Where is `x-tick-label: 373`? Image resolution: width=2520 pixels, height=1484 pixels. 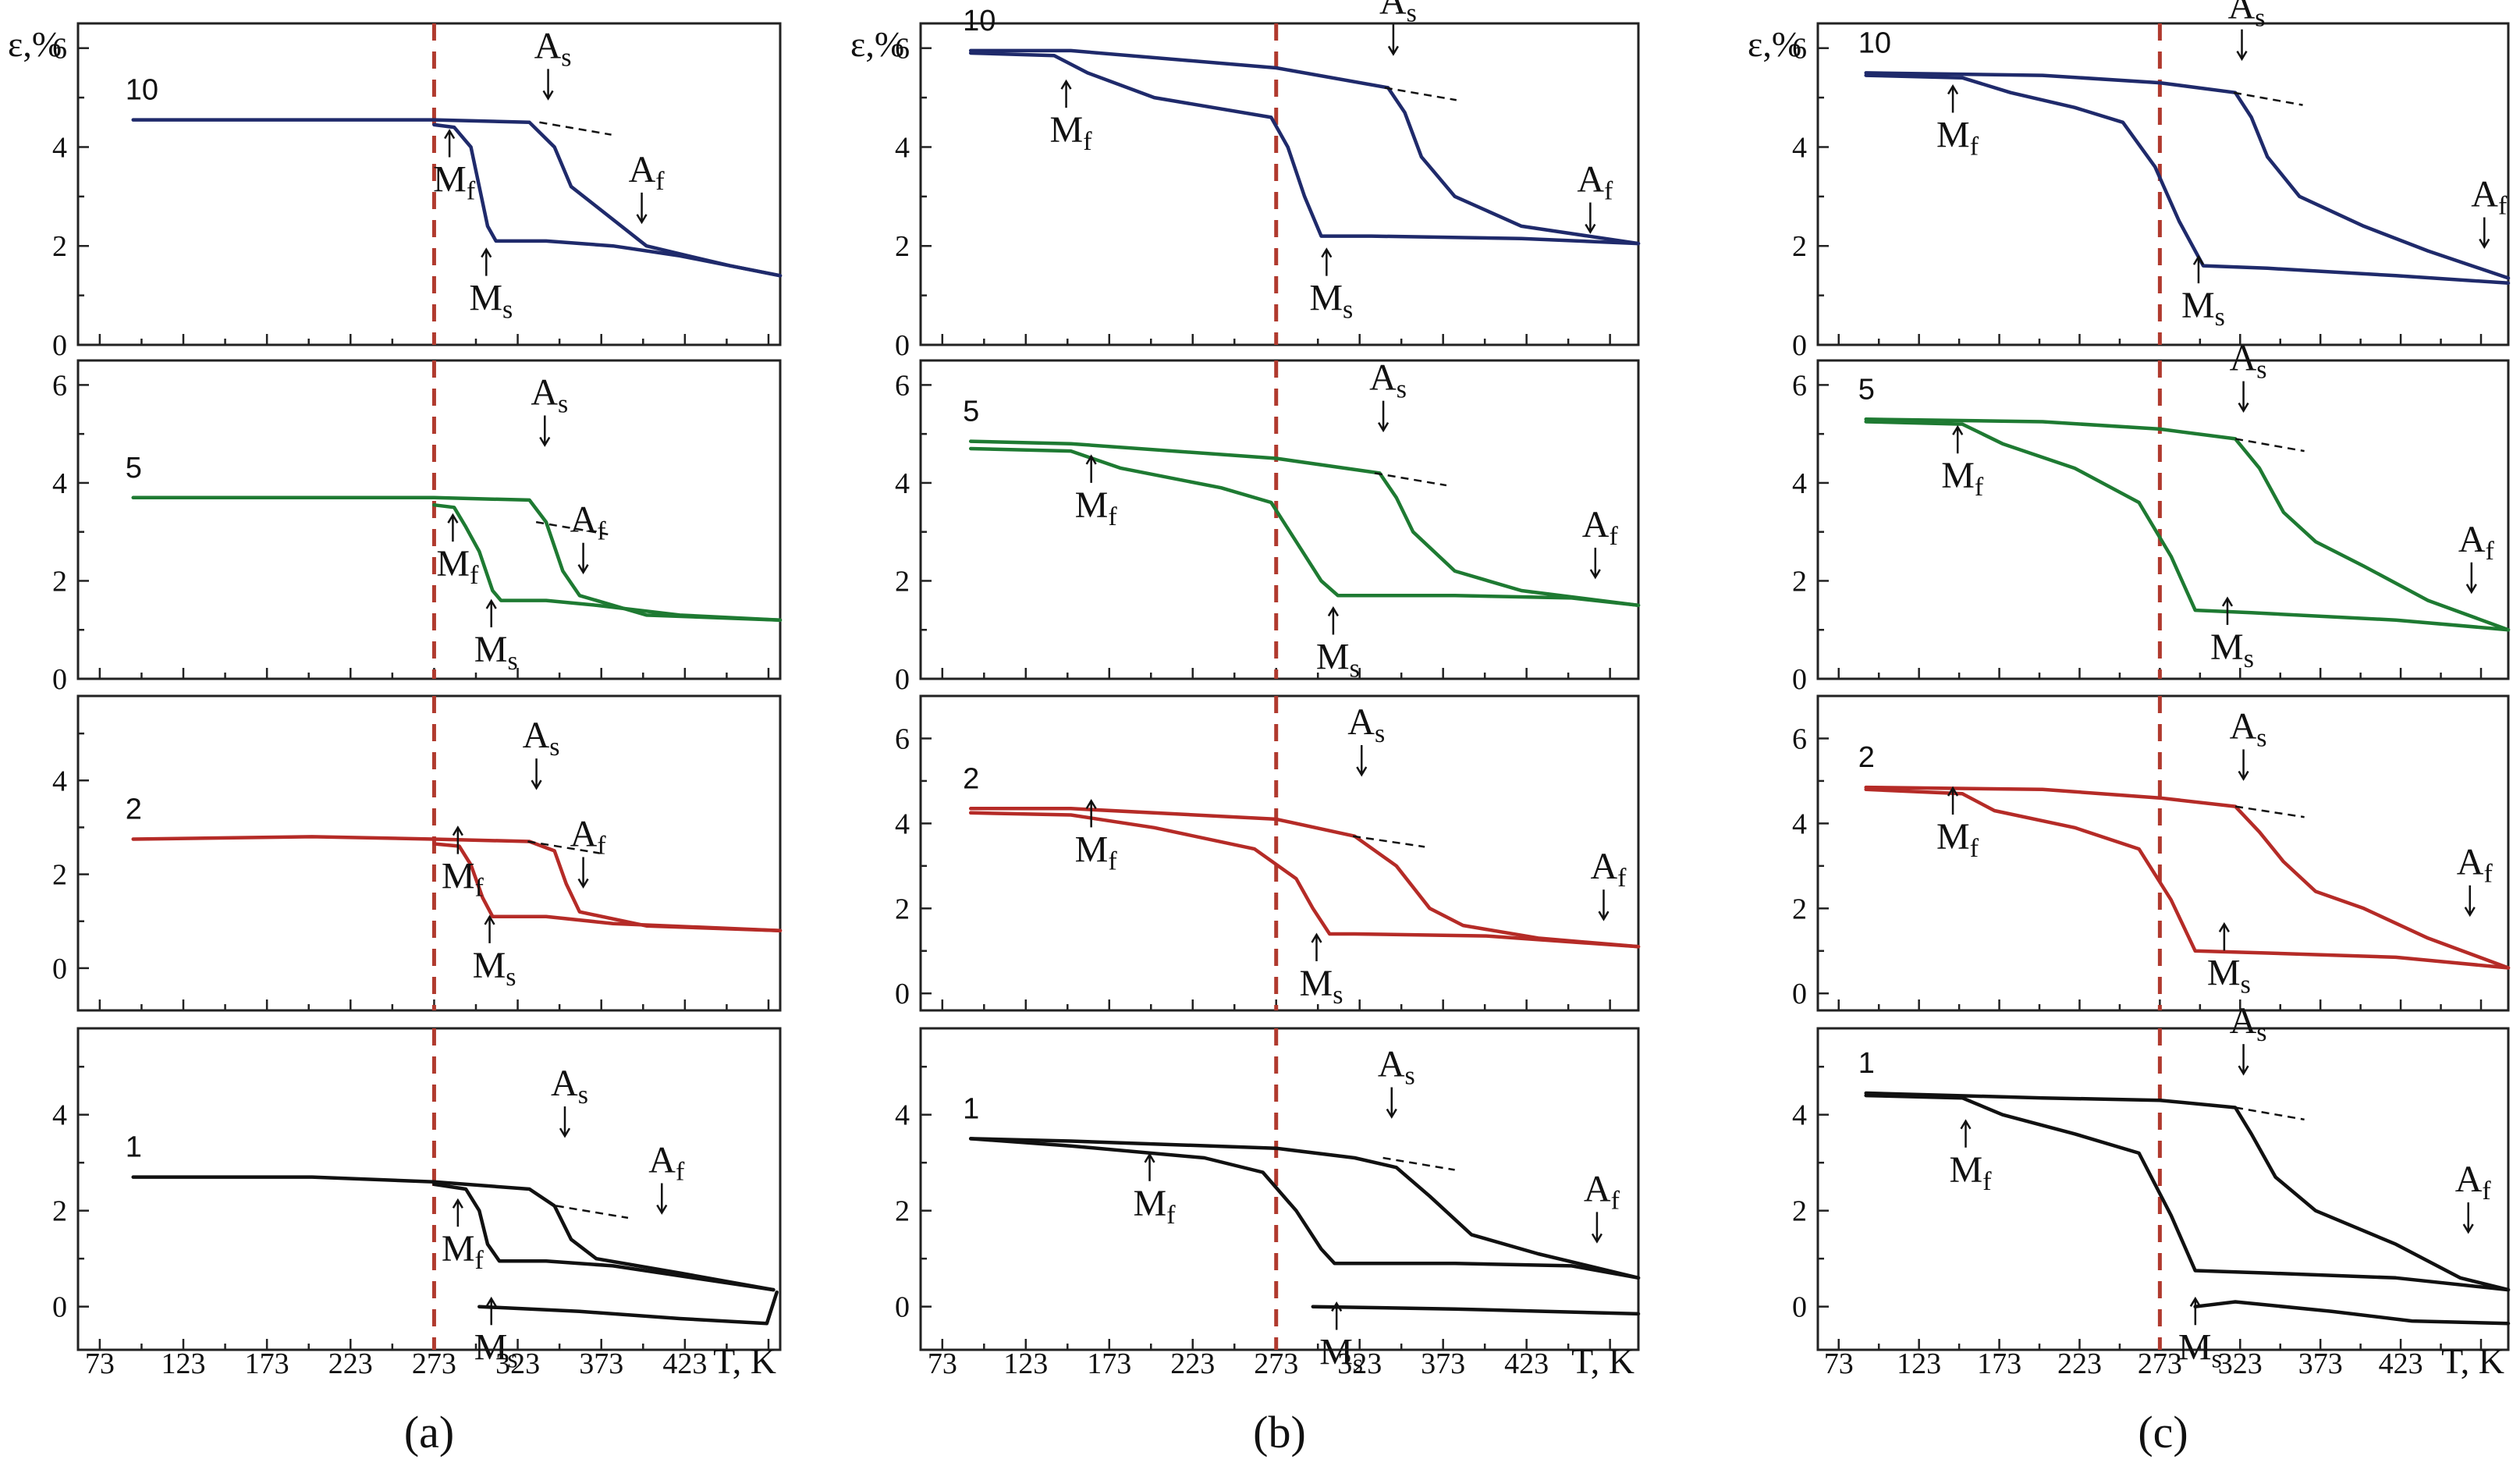 x-tick-label: 373 is located at coordinates (601, 1364).